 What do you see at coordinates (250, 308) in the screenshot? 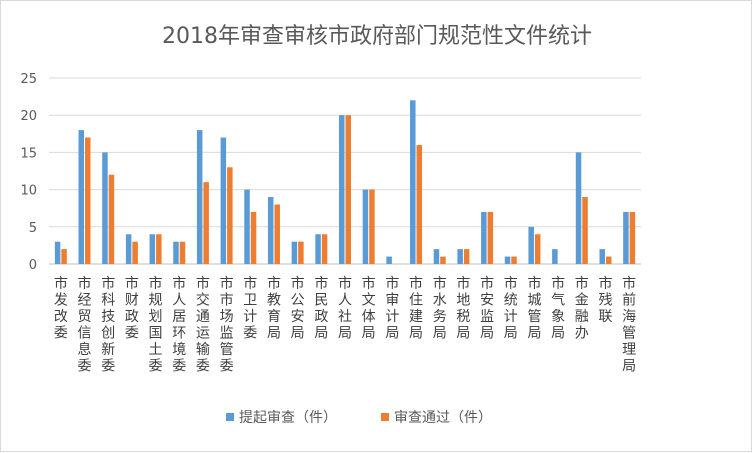
I see `x-tick-label: 市卫计委` at bounding box center [250, 308].